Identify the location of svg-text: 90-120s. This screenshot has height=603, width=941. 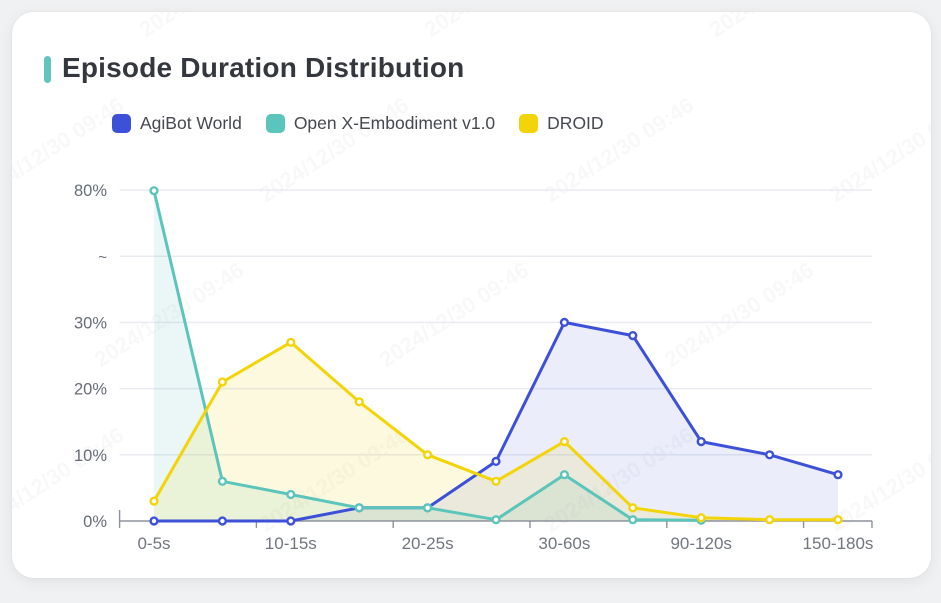
(700, 543).